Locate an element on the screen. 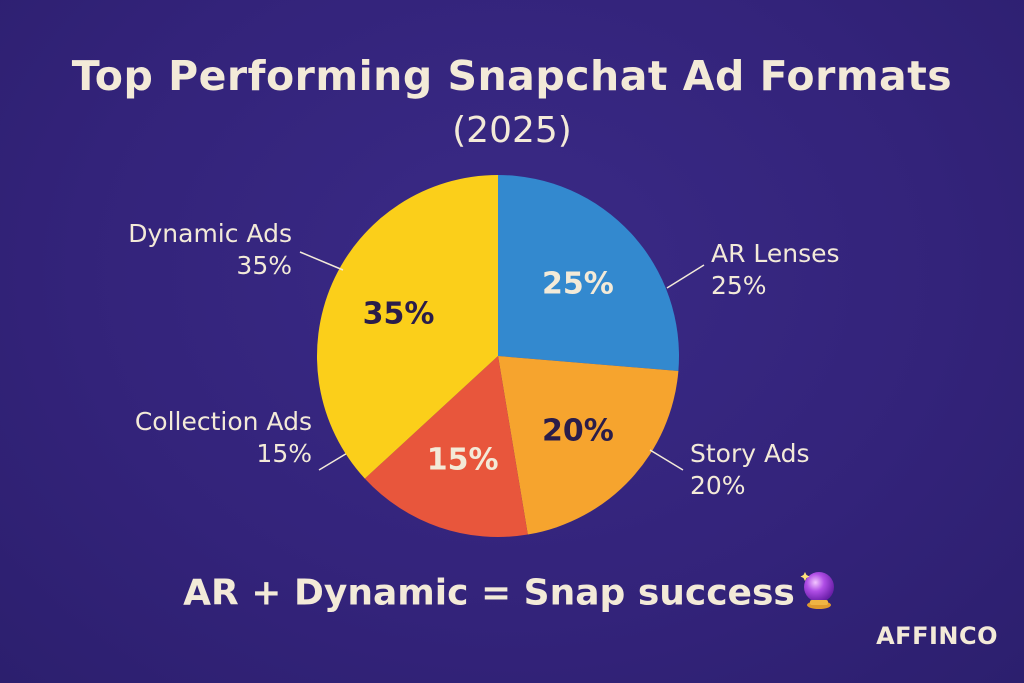 This screenshot has width=1024, height=683. slice-value-label-dynamic-ads: 35% is located at coordinates (399, 313).